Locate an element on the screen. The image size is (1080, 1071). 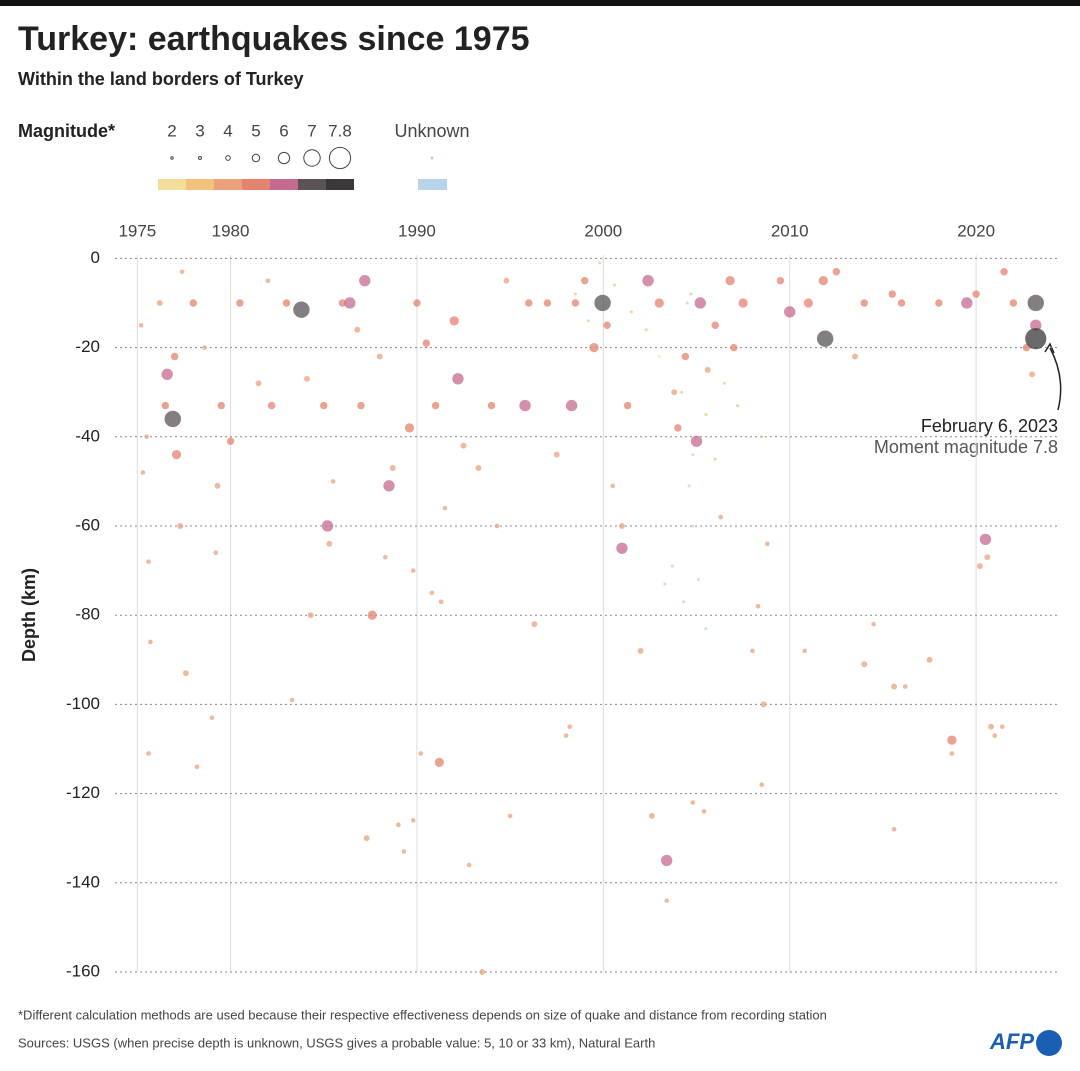
legend-unknown-dot is located at coordinates (432, 158).